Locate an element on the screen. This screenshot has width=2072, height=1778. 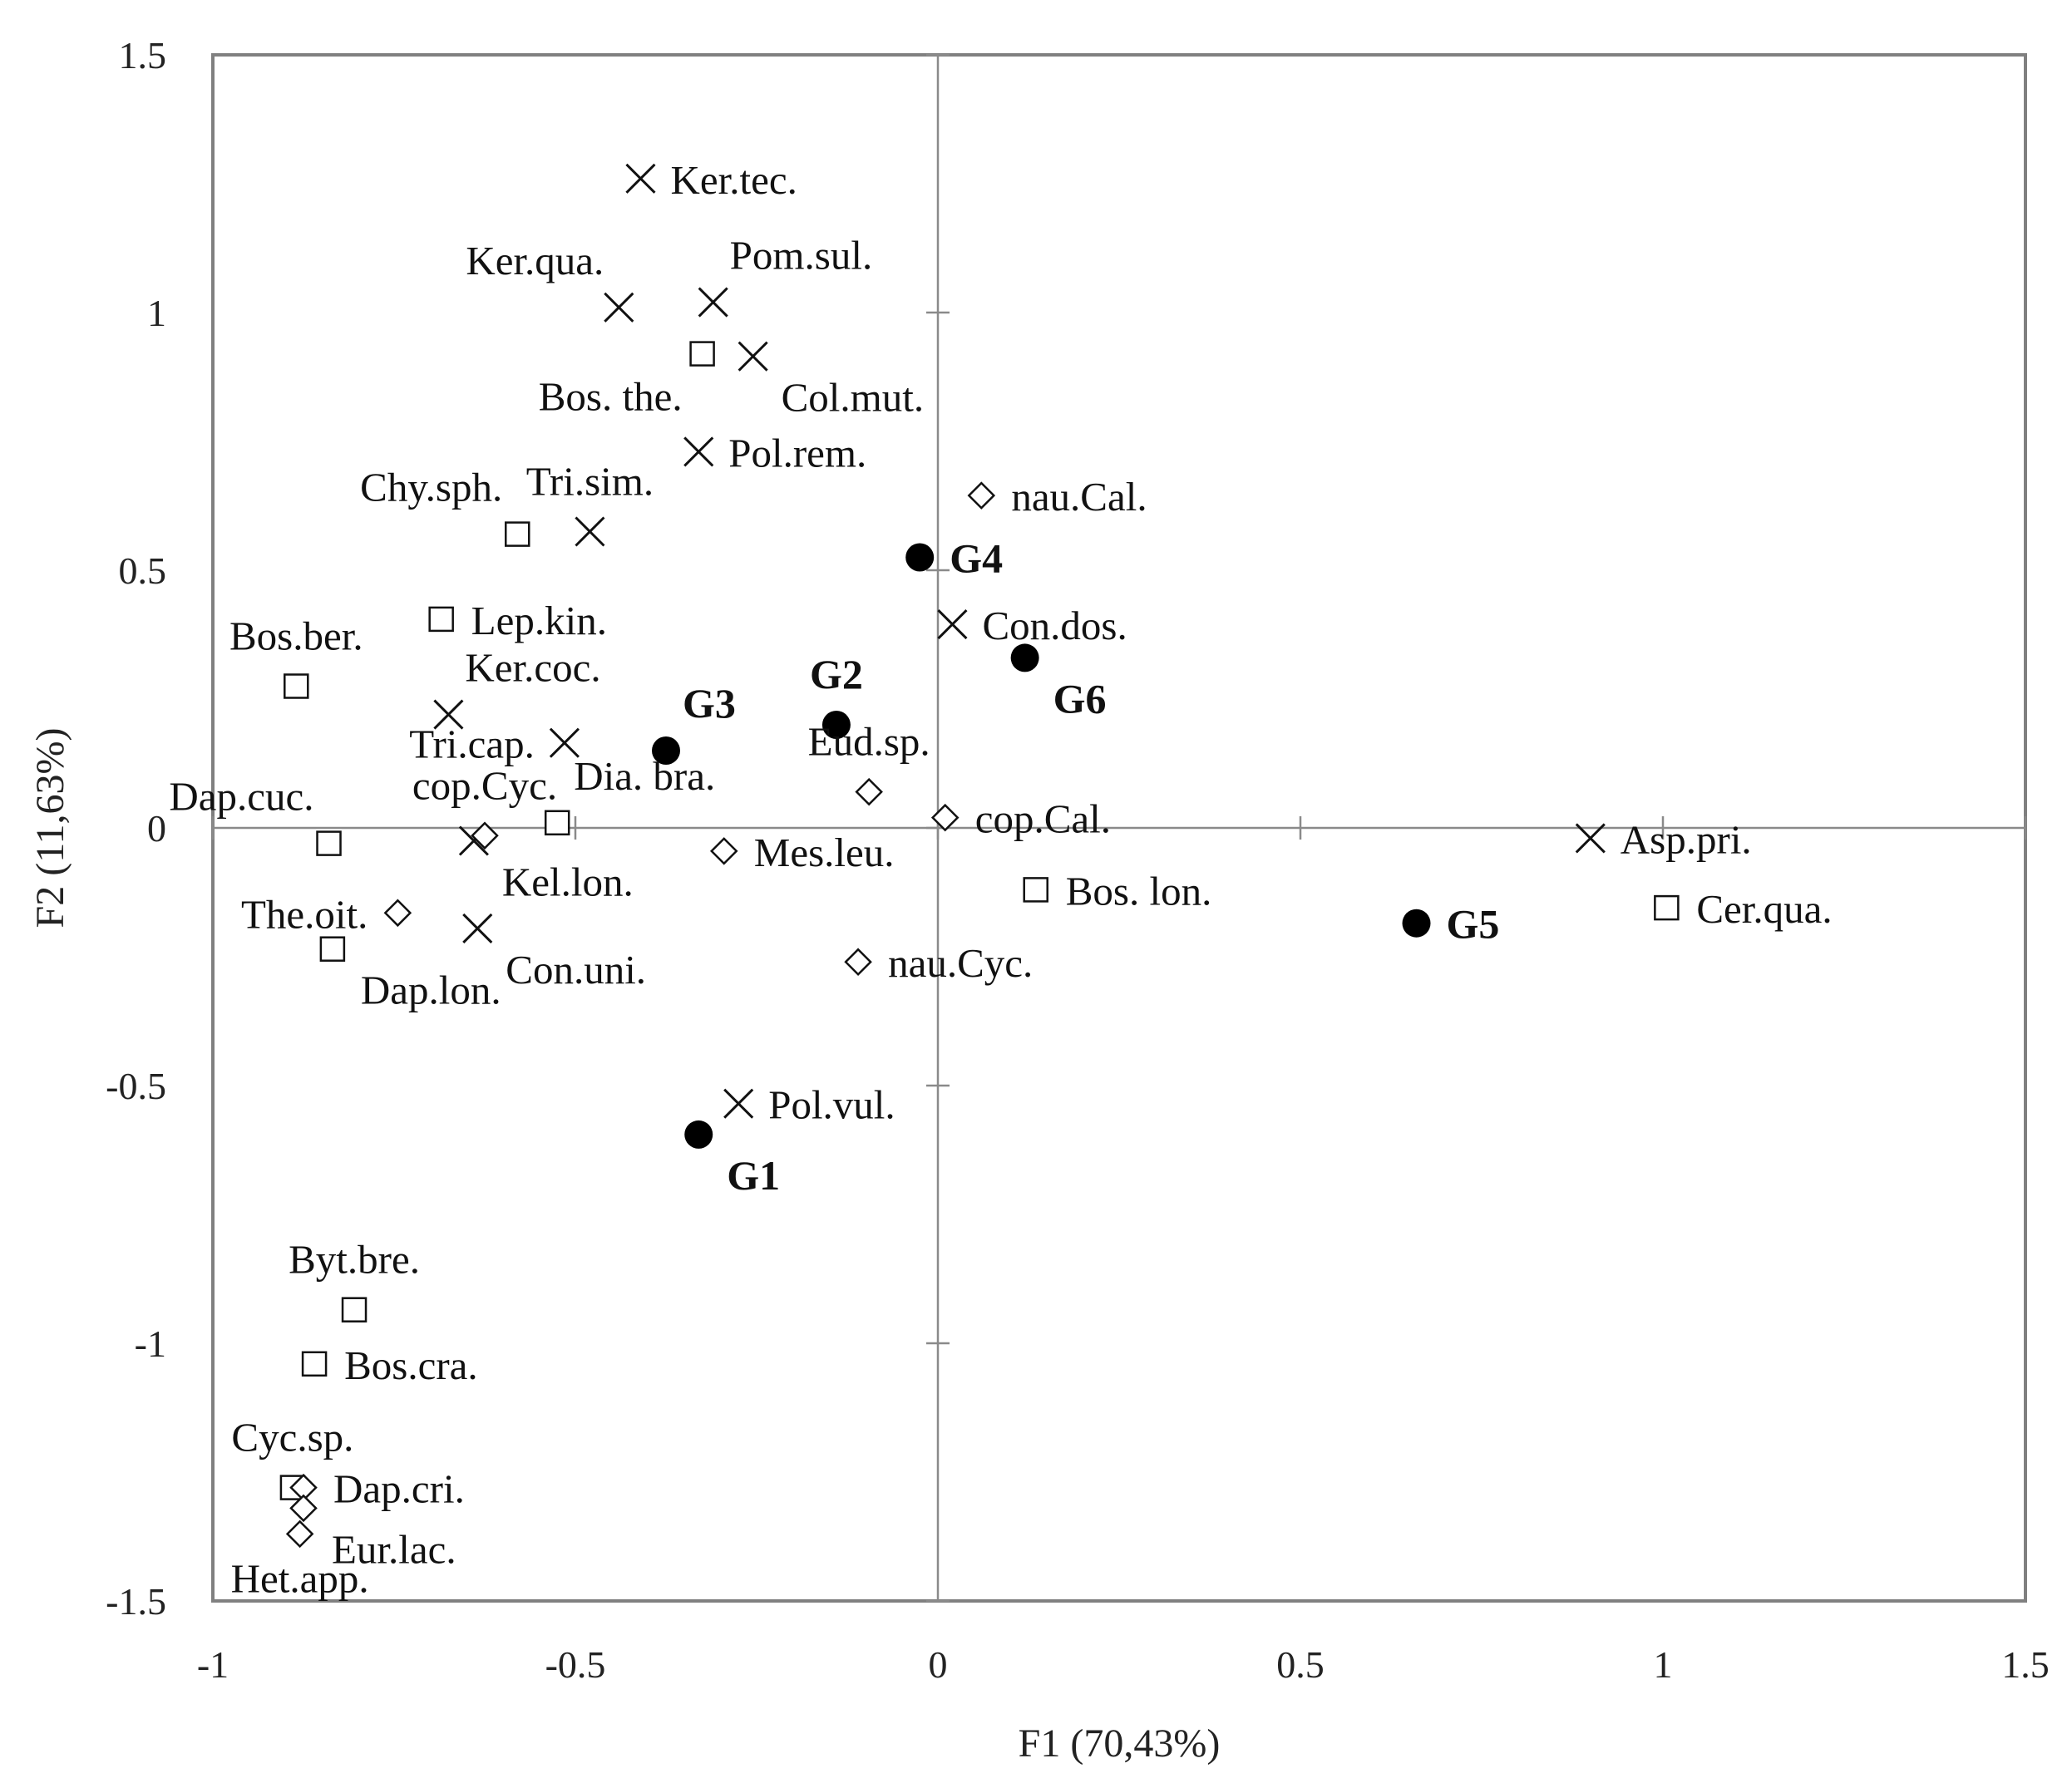
point-label: Byt.bre. is located at coordinates (354, 1260).